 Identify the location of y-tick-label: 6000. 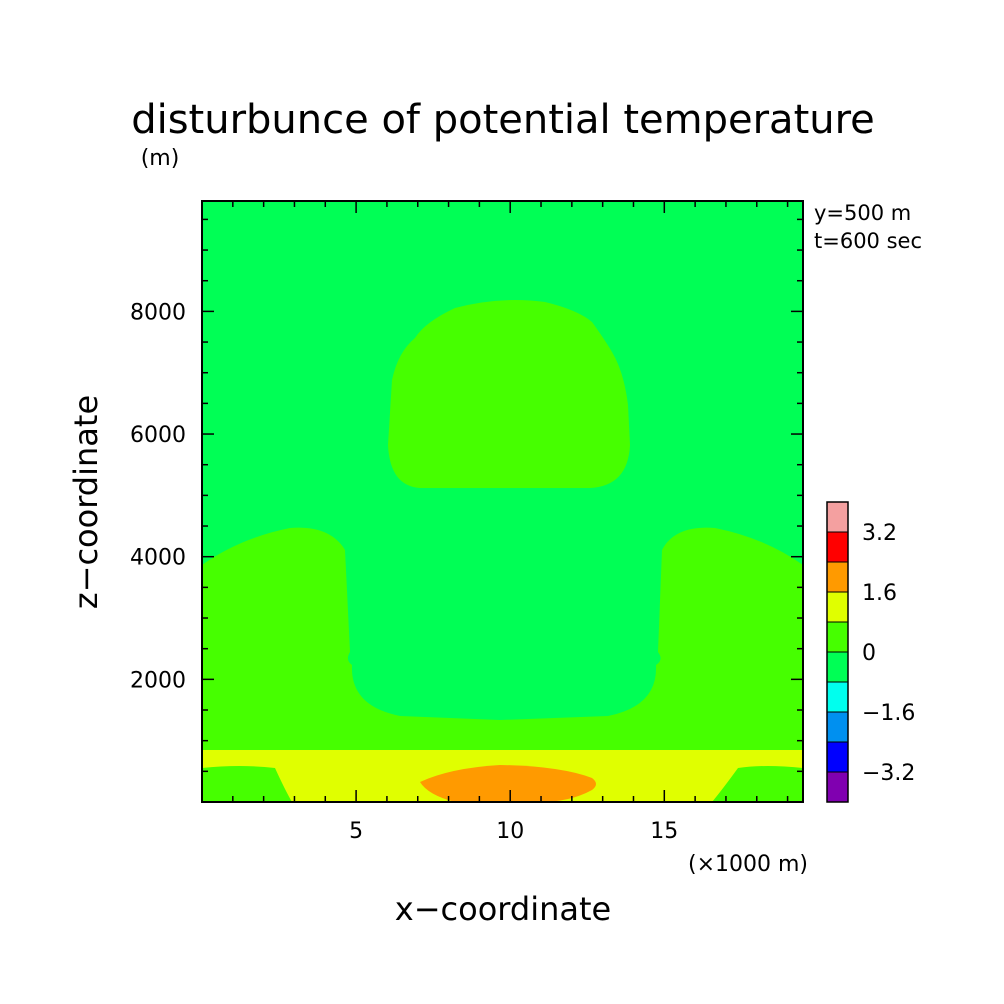
(158, 435).